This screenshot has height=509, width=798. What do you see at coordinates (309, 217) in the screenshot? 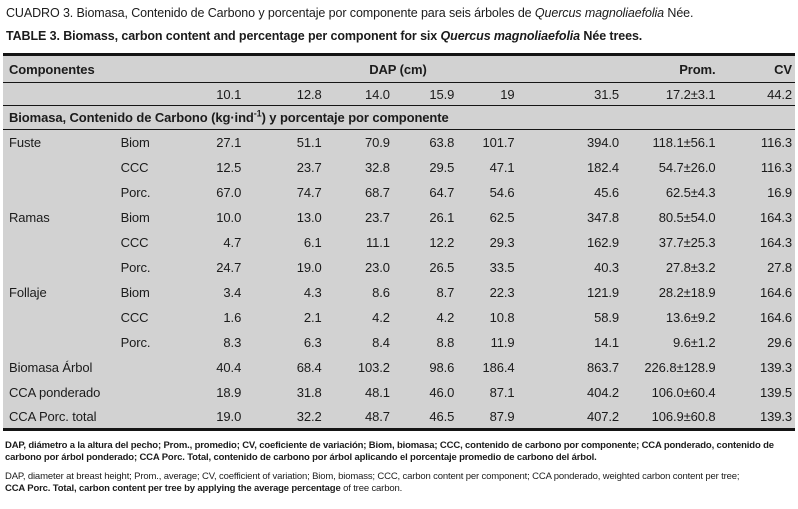
I see `value-cell: 13.0` at bounding box center [309, 217].